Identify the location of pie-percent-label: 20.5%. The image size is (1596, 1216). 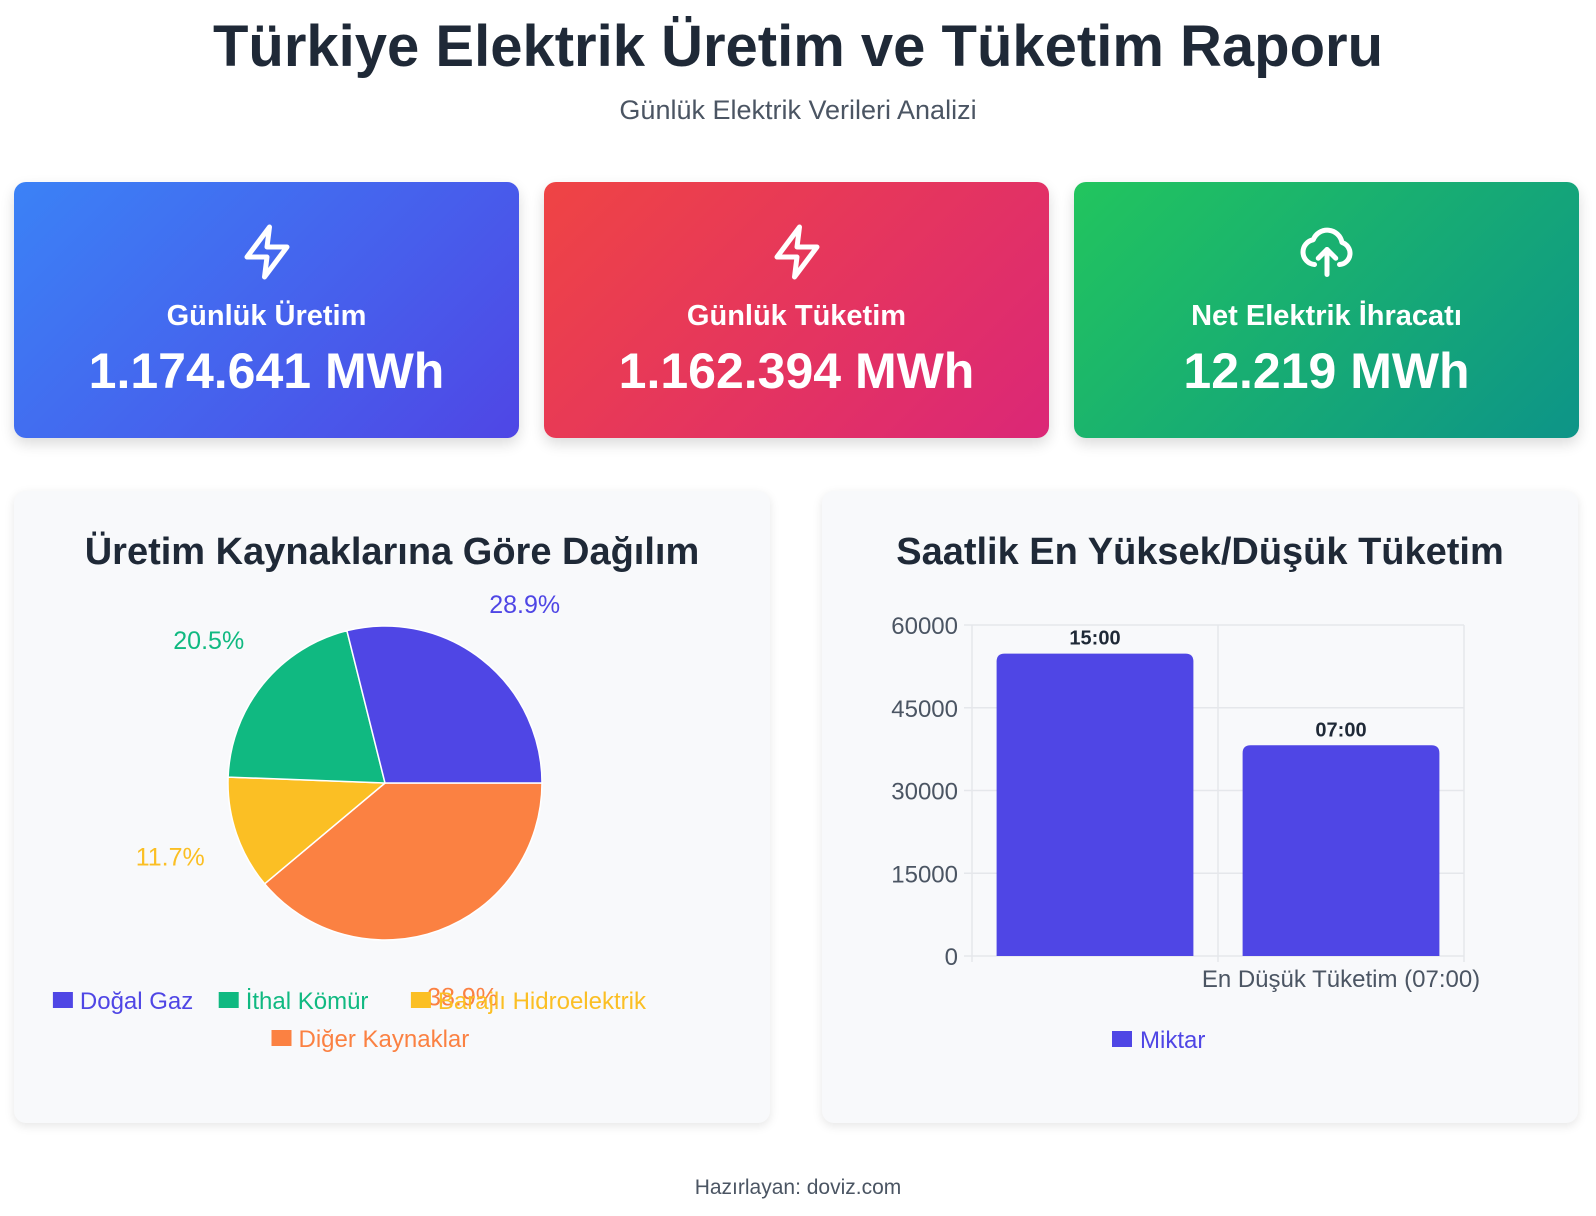
(208, 641).